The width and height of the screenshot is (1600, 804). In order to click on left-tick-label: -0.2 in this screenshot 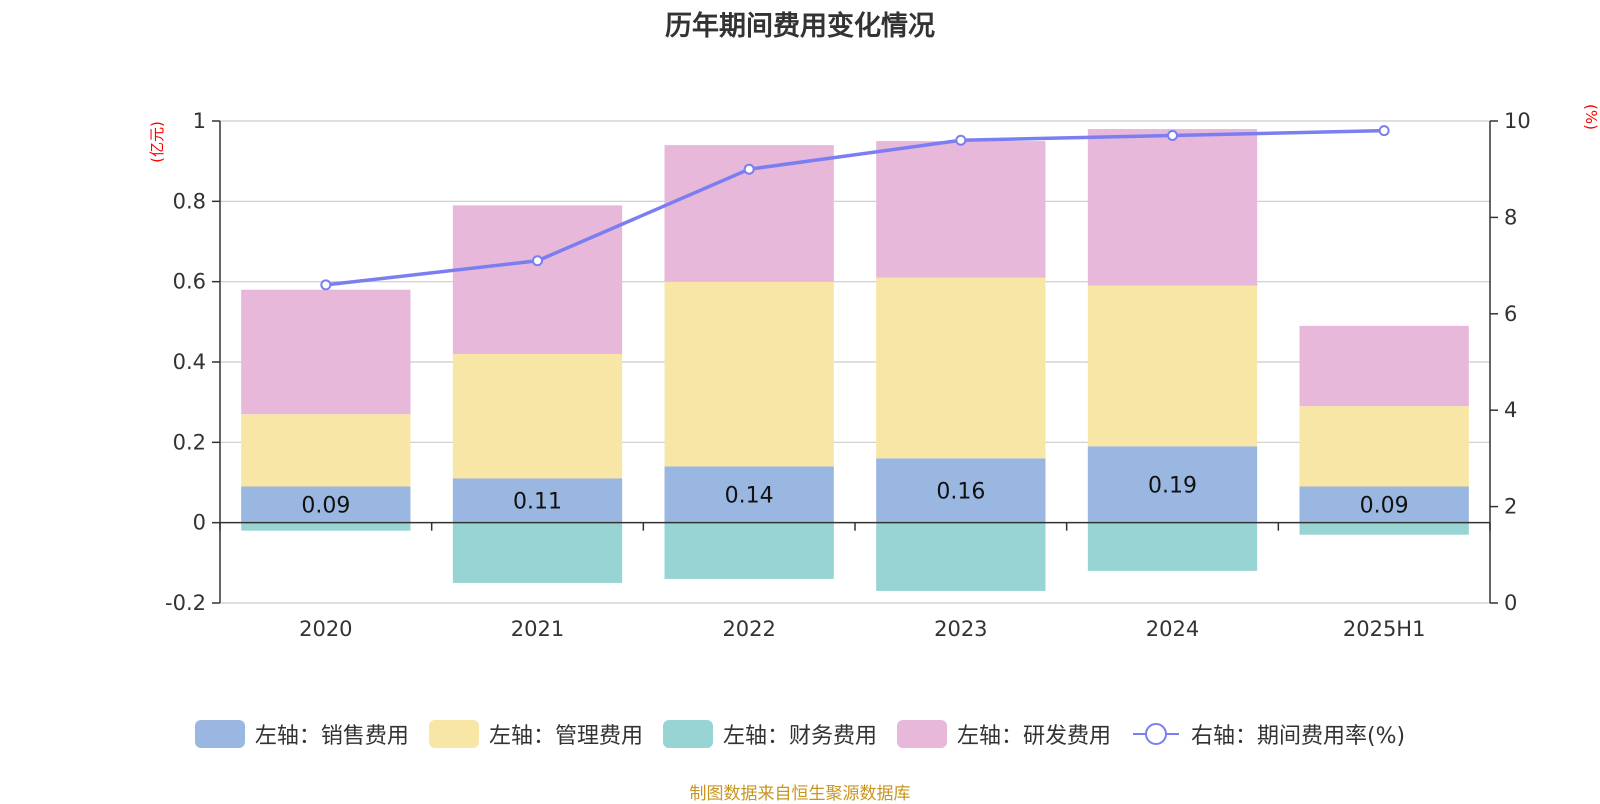, I will do `click(185, 603)`.